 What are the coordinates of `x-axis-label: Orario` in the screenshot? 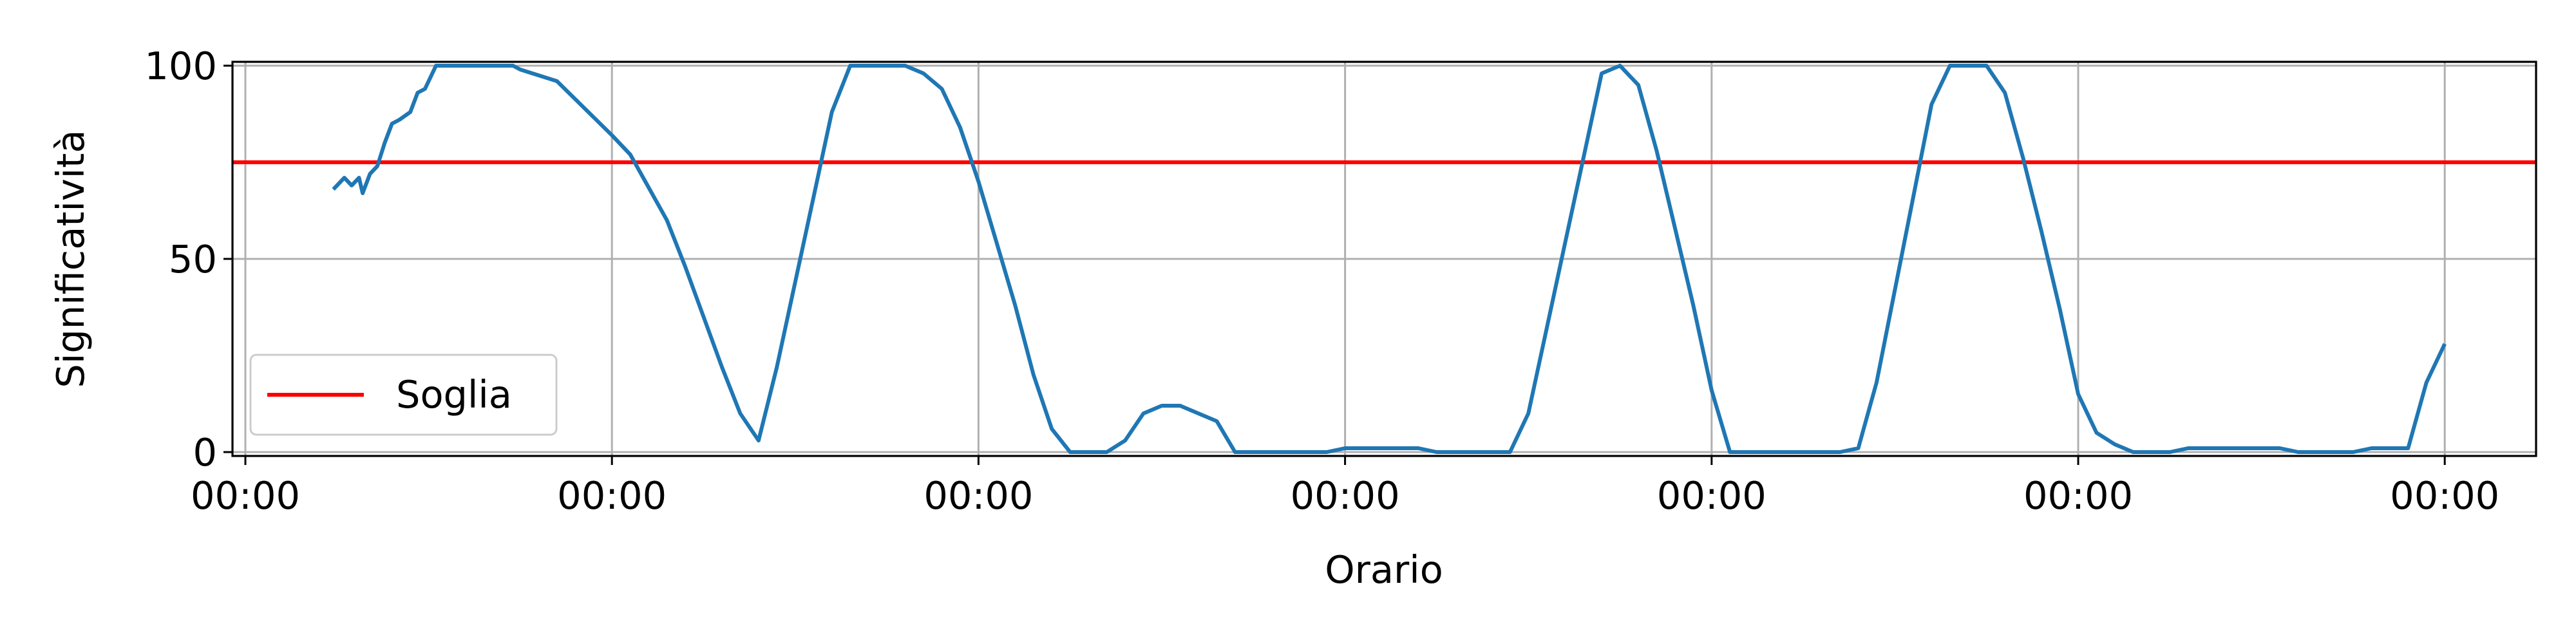 It's located at (1384, 570).